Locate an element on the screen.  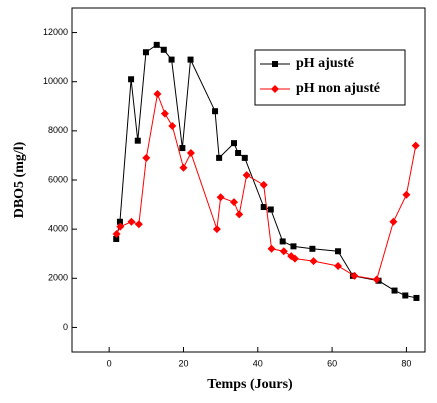
y-tick-label: 6000 is located at coordinates (58, 179).